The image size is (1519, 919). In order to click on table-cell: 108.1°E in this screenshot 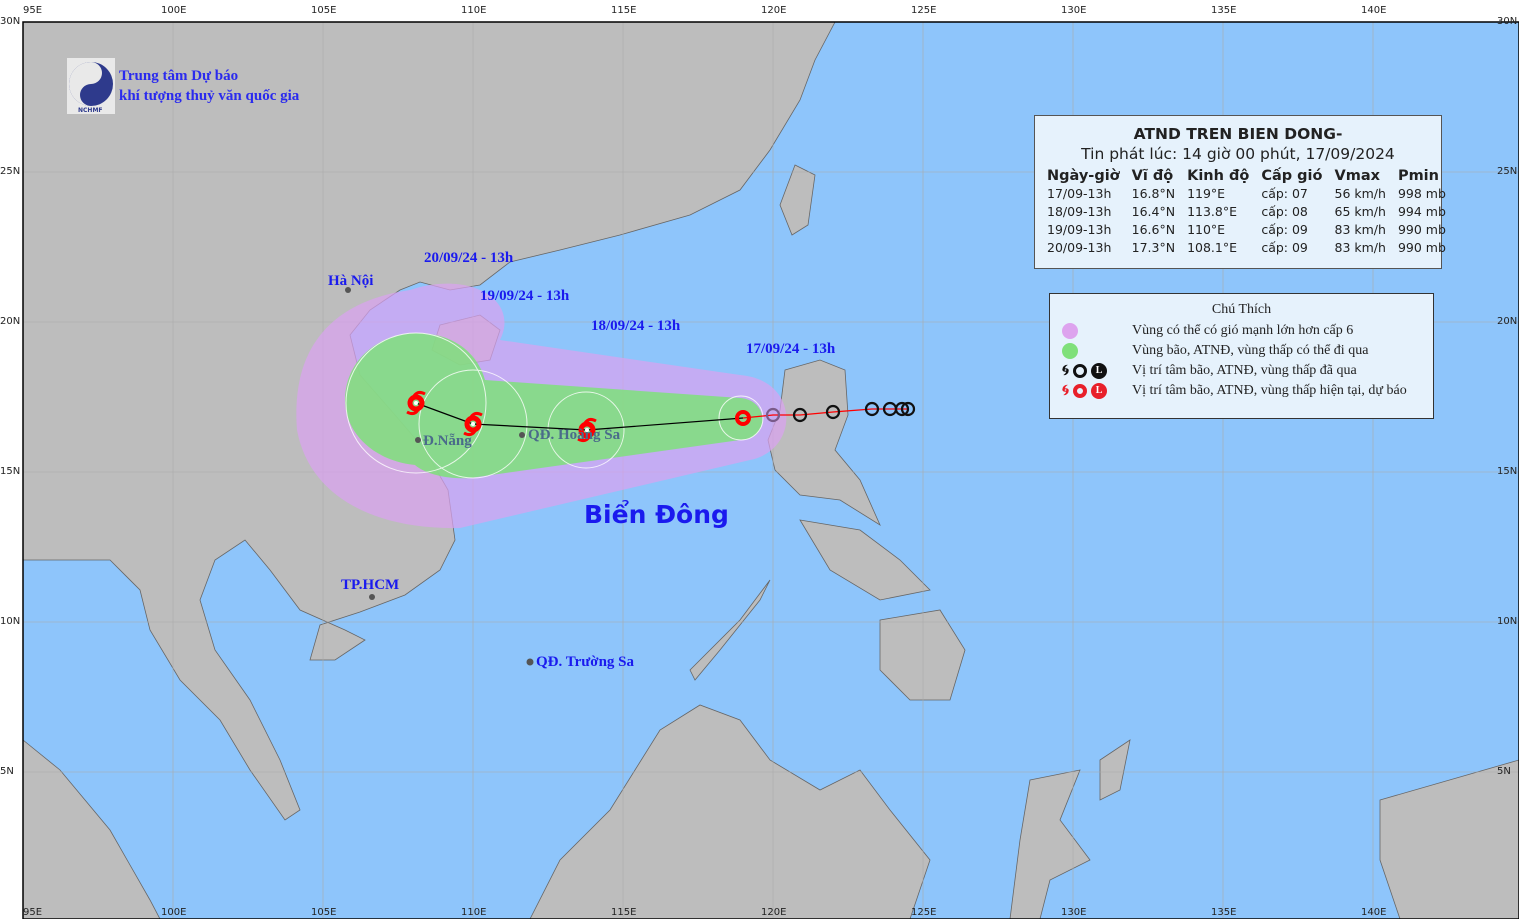, I will do `click(1212, 247)`.